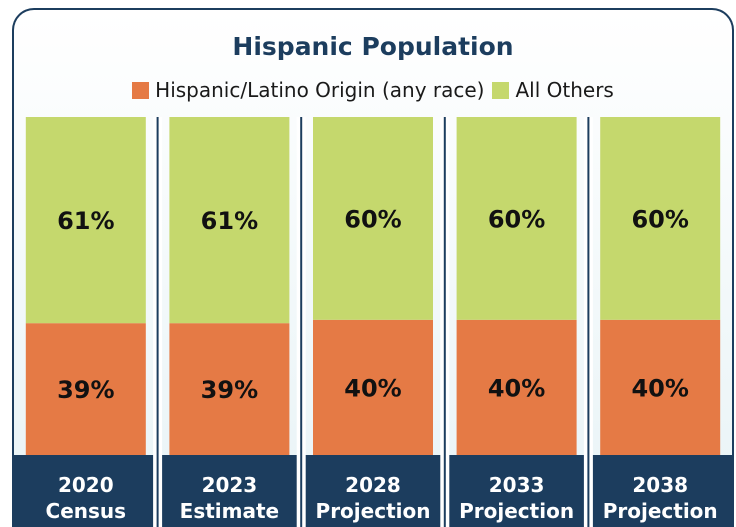 The width and height of the screenshot is (736, 527). What do you see at coordinates (86, 485) in the screenshot?
I see `category-label: 2020` at bounding box center [86, 485].